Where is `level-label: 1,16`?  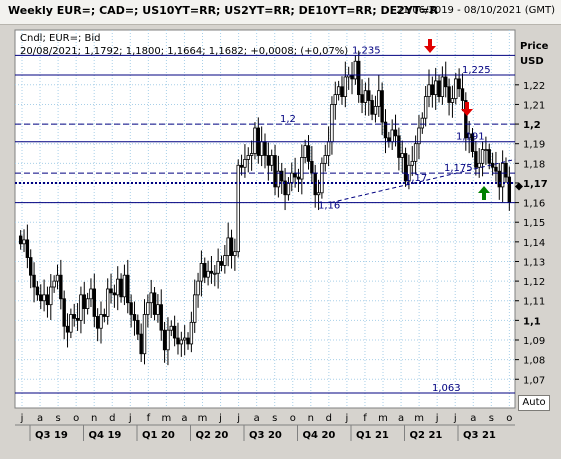 level-label: 1,16 is located at coordinates (329, 206).